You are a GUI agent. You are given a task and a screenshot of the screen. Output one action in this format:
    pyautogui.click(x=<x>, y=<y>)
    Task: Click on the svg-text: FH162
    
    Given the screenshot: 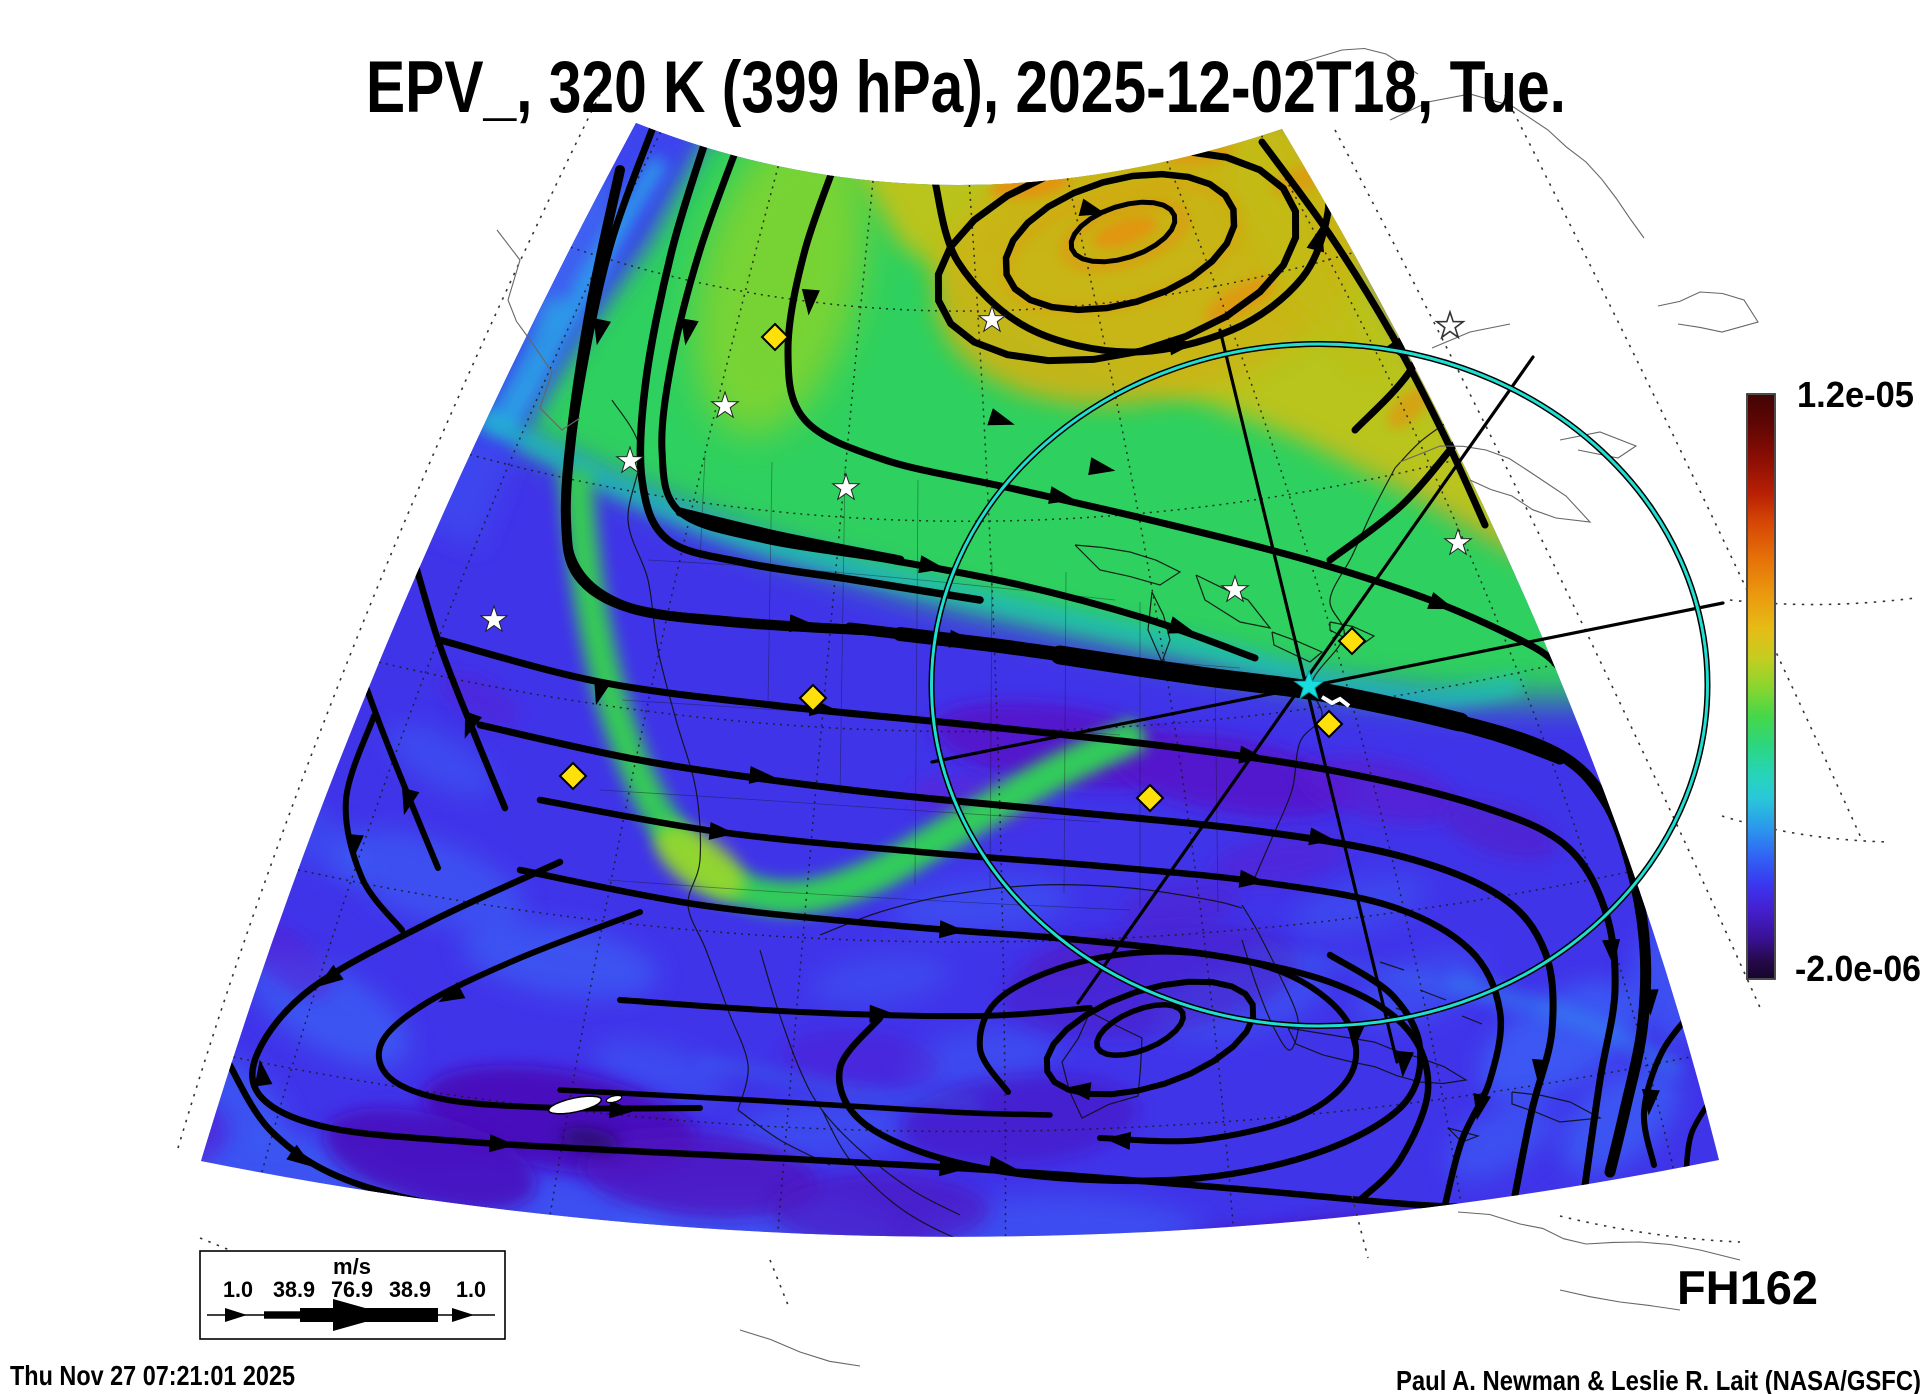 What is the action you would take?
    pyautogui.click(x=1747, y=1287)
    